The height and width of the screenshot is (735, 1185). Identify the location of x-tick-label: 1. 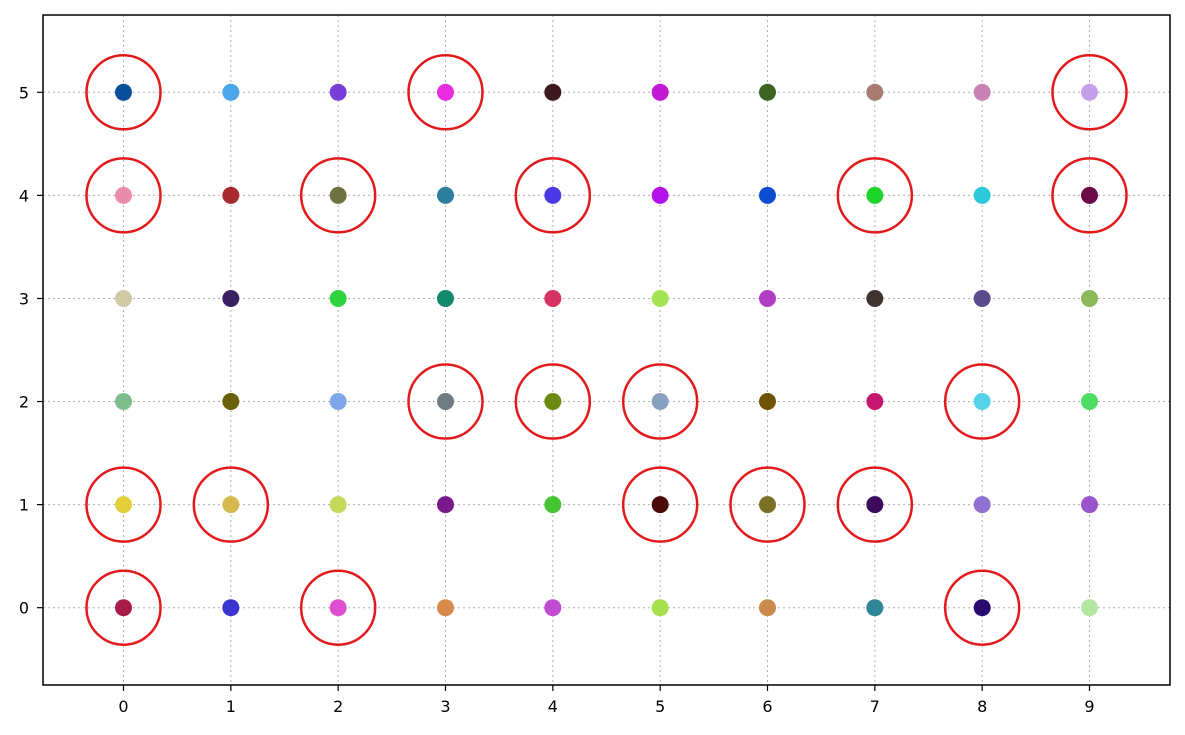
(231, 706).